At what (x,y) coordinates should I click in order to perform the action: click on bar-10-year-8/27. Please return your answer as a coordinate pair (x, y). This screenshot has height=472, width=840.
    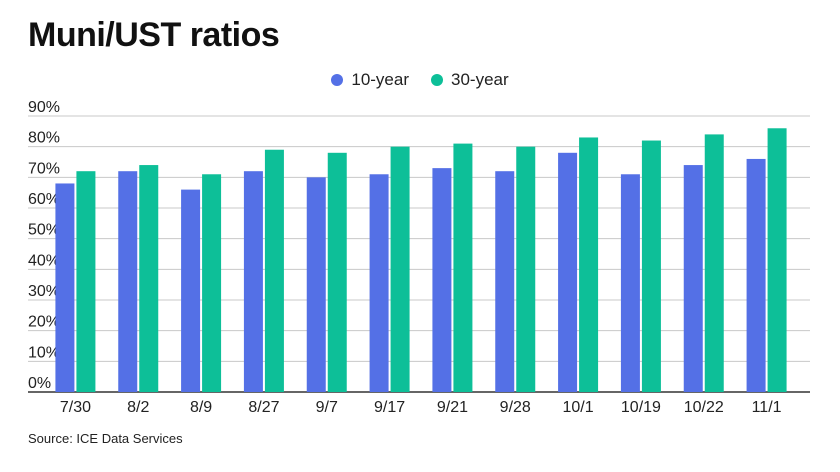
    Looking at the image, I should click on (253, 281).